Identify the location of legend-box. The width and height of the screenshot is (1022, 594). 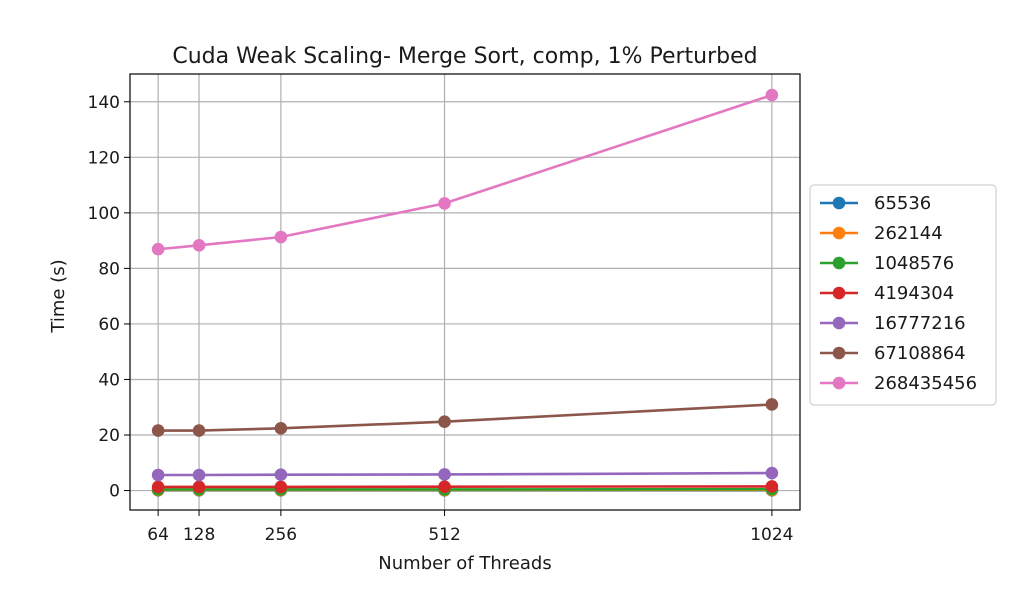
(903, 295).